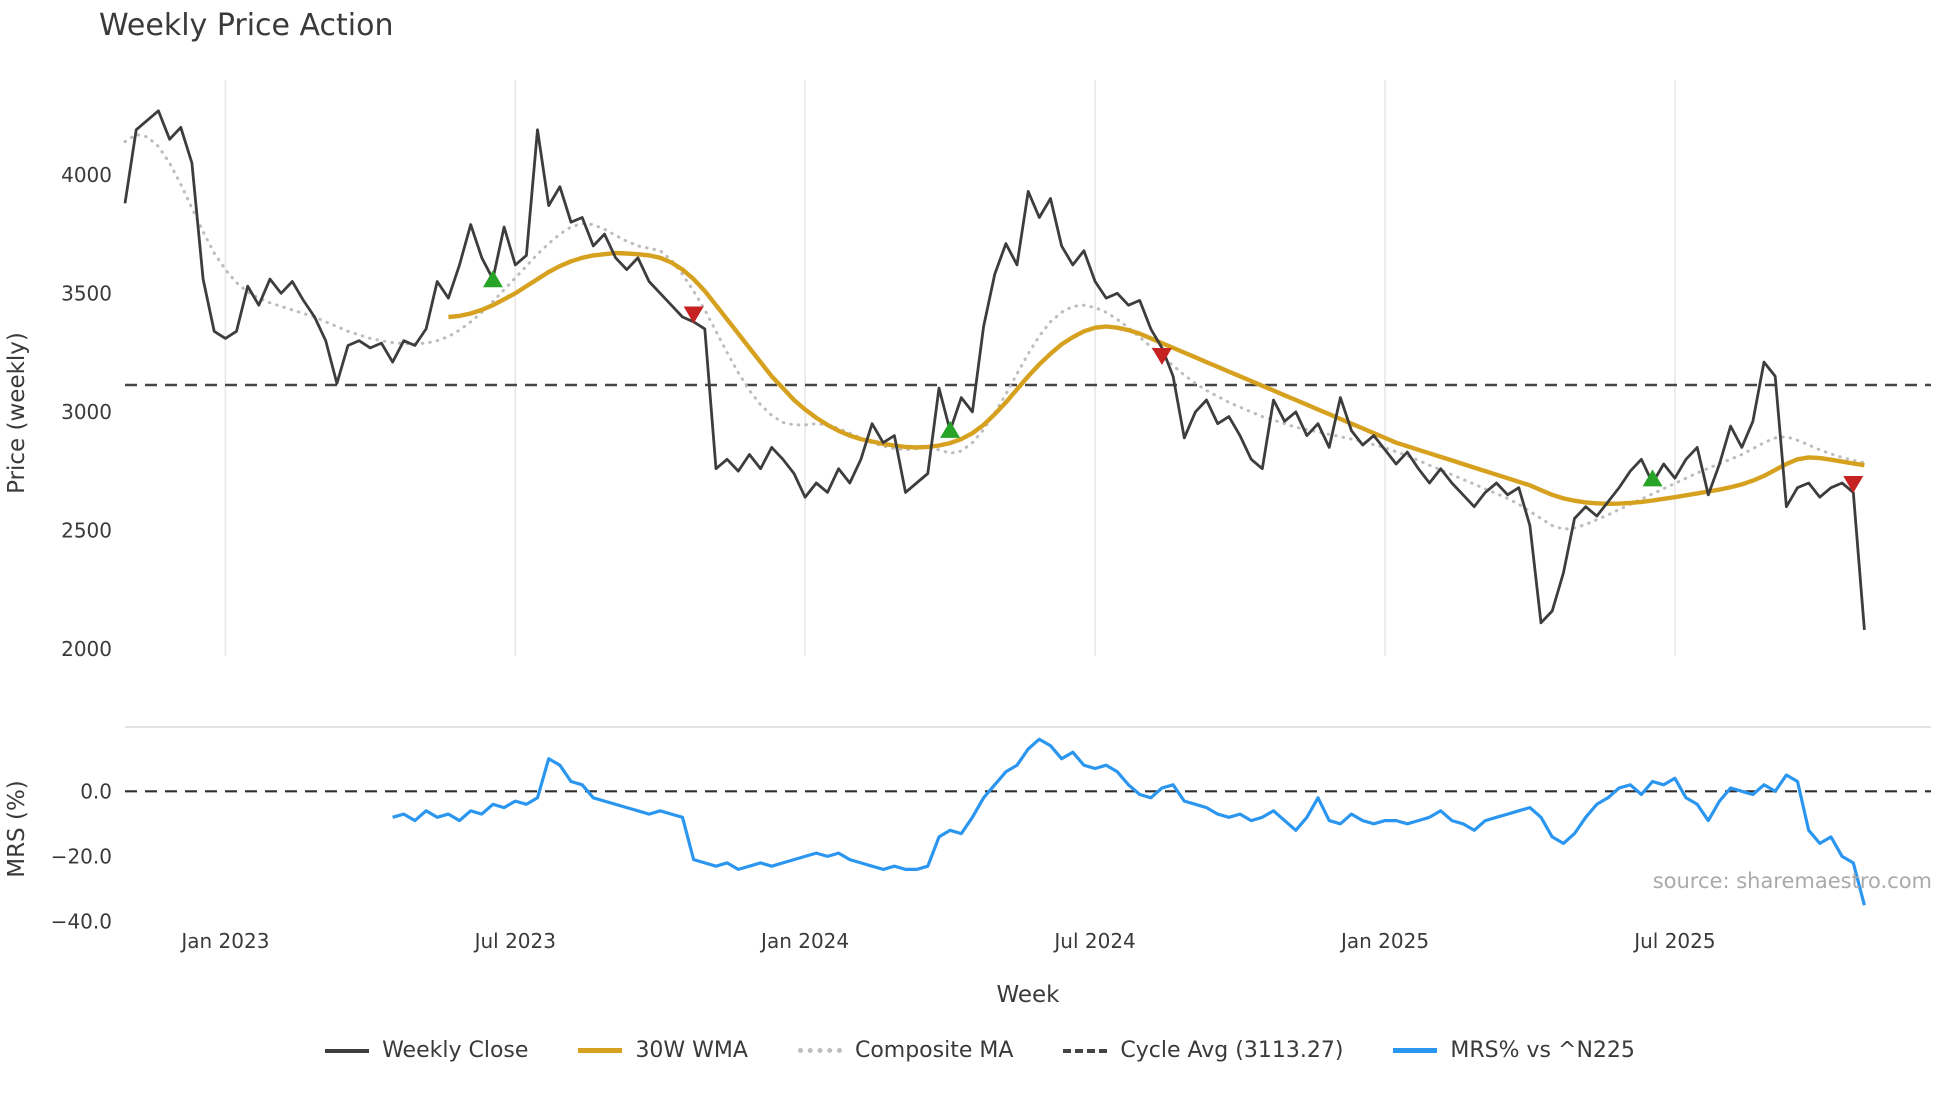  I want to click on series-line-mrs, so click(1129, 821).